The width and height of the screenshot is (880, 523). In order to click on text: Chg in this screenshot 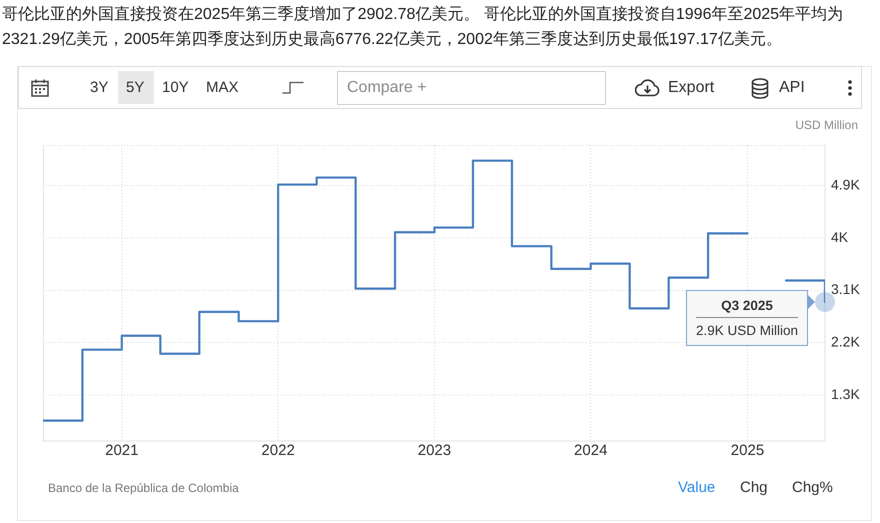, I will do `click(754, 488)`.